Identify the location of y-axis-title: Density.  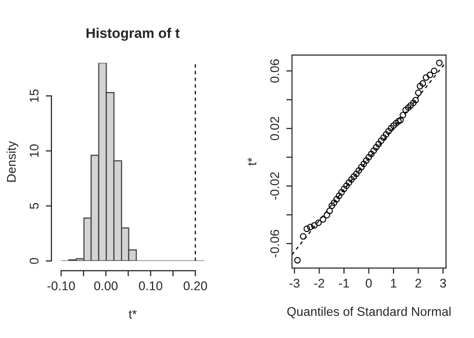
(12, 161).